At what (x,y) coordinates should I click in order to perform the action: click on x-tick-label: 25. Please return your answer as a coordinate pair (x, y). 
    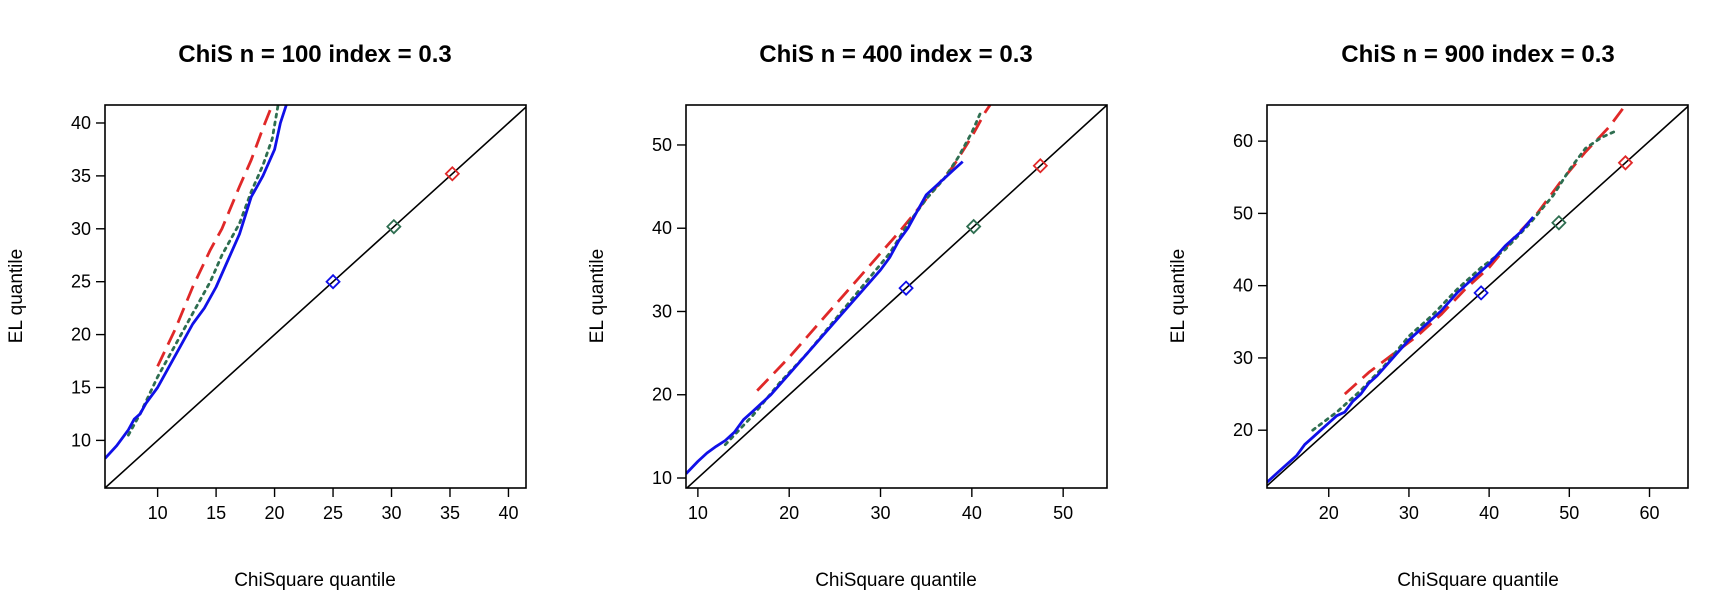
    Looking at the image, I should click on (333, 513).